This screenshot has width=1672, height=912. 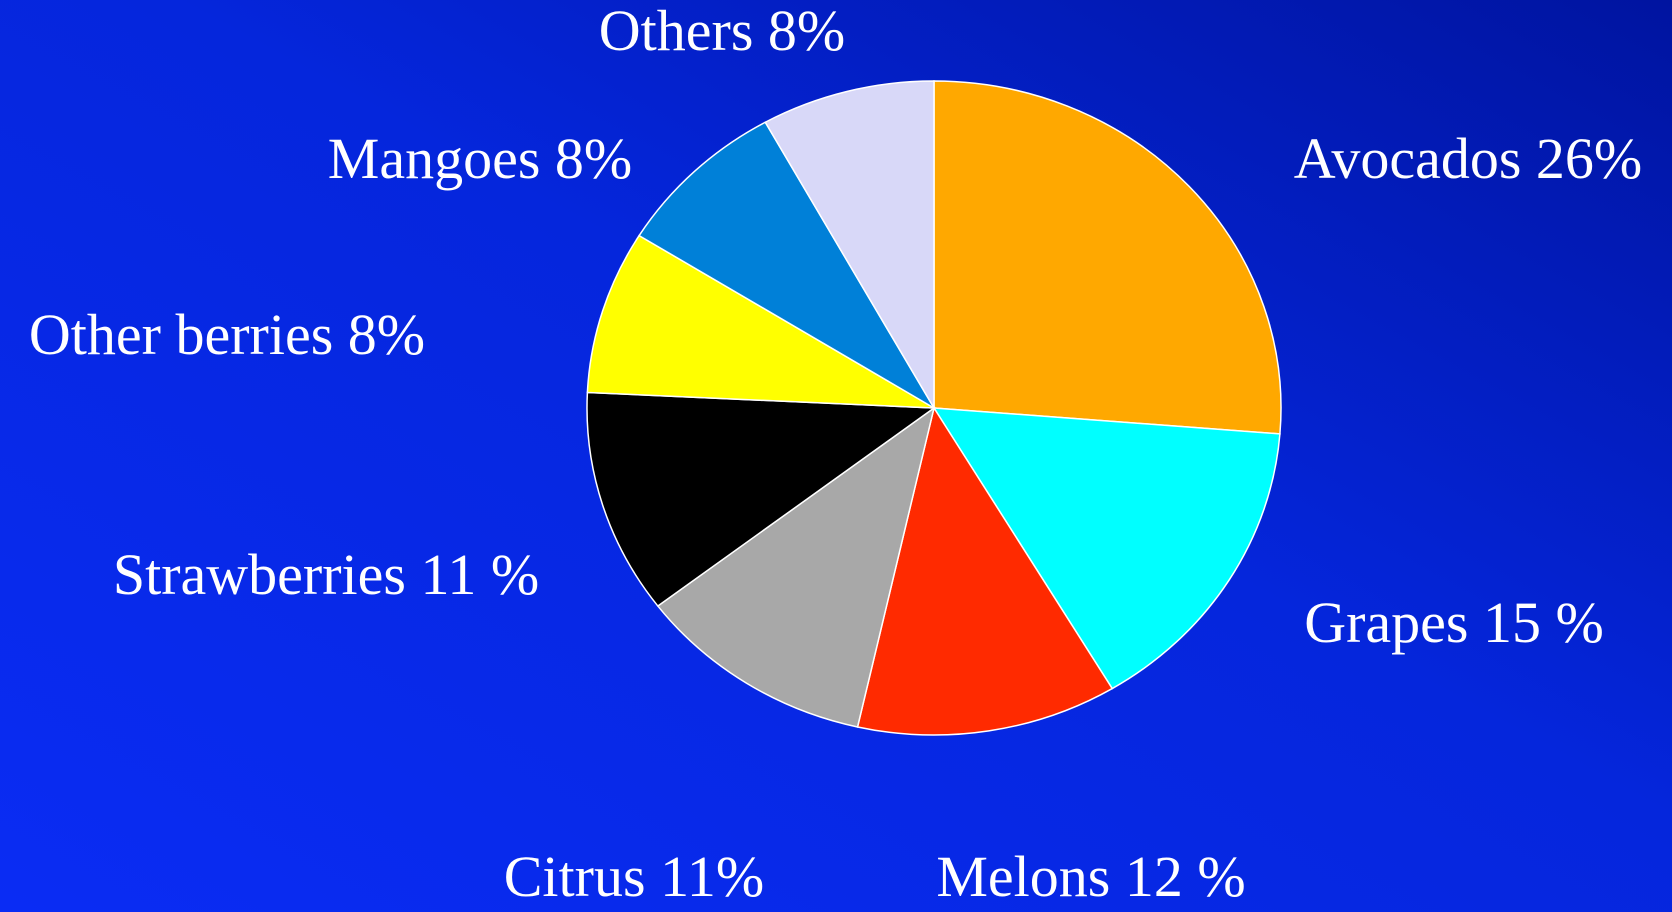 What do you see at coordinates (575, 876) in the screenshot?
I see `category-name: Citrus` at bounding box center [575, 876].